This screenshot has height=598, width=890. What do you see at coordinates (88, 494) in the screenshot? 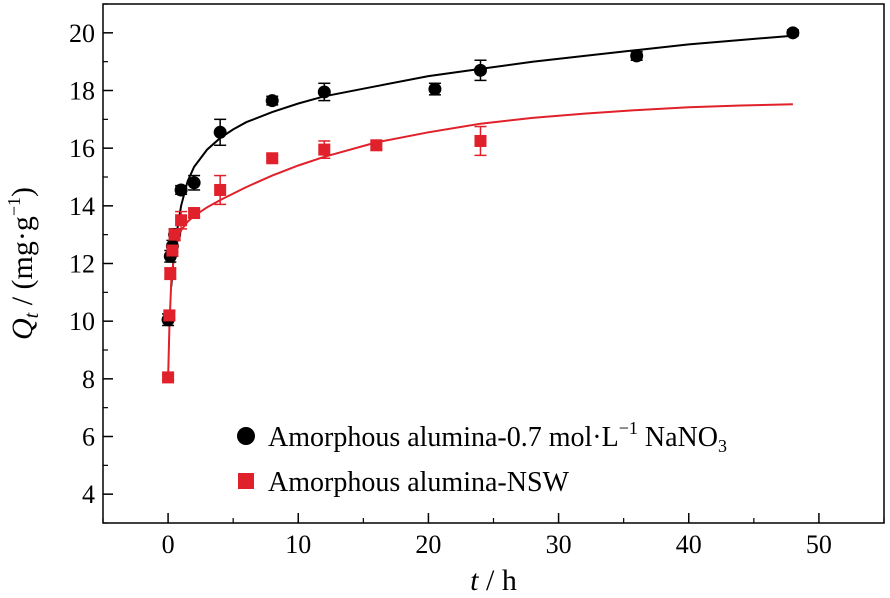
I see `y-tick-label-4: 4` at bounding box center [88, 494].